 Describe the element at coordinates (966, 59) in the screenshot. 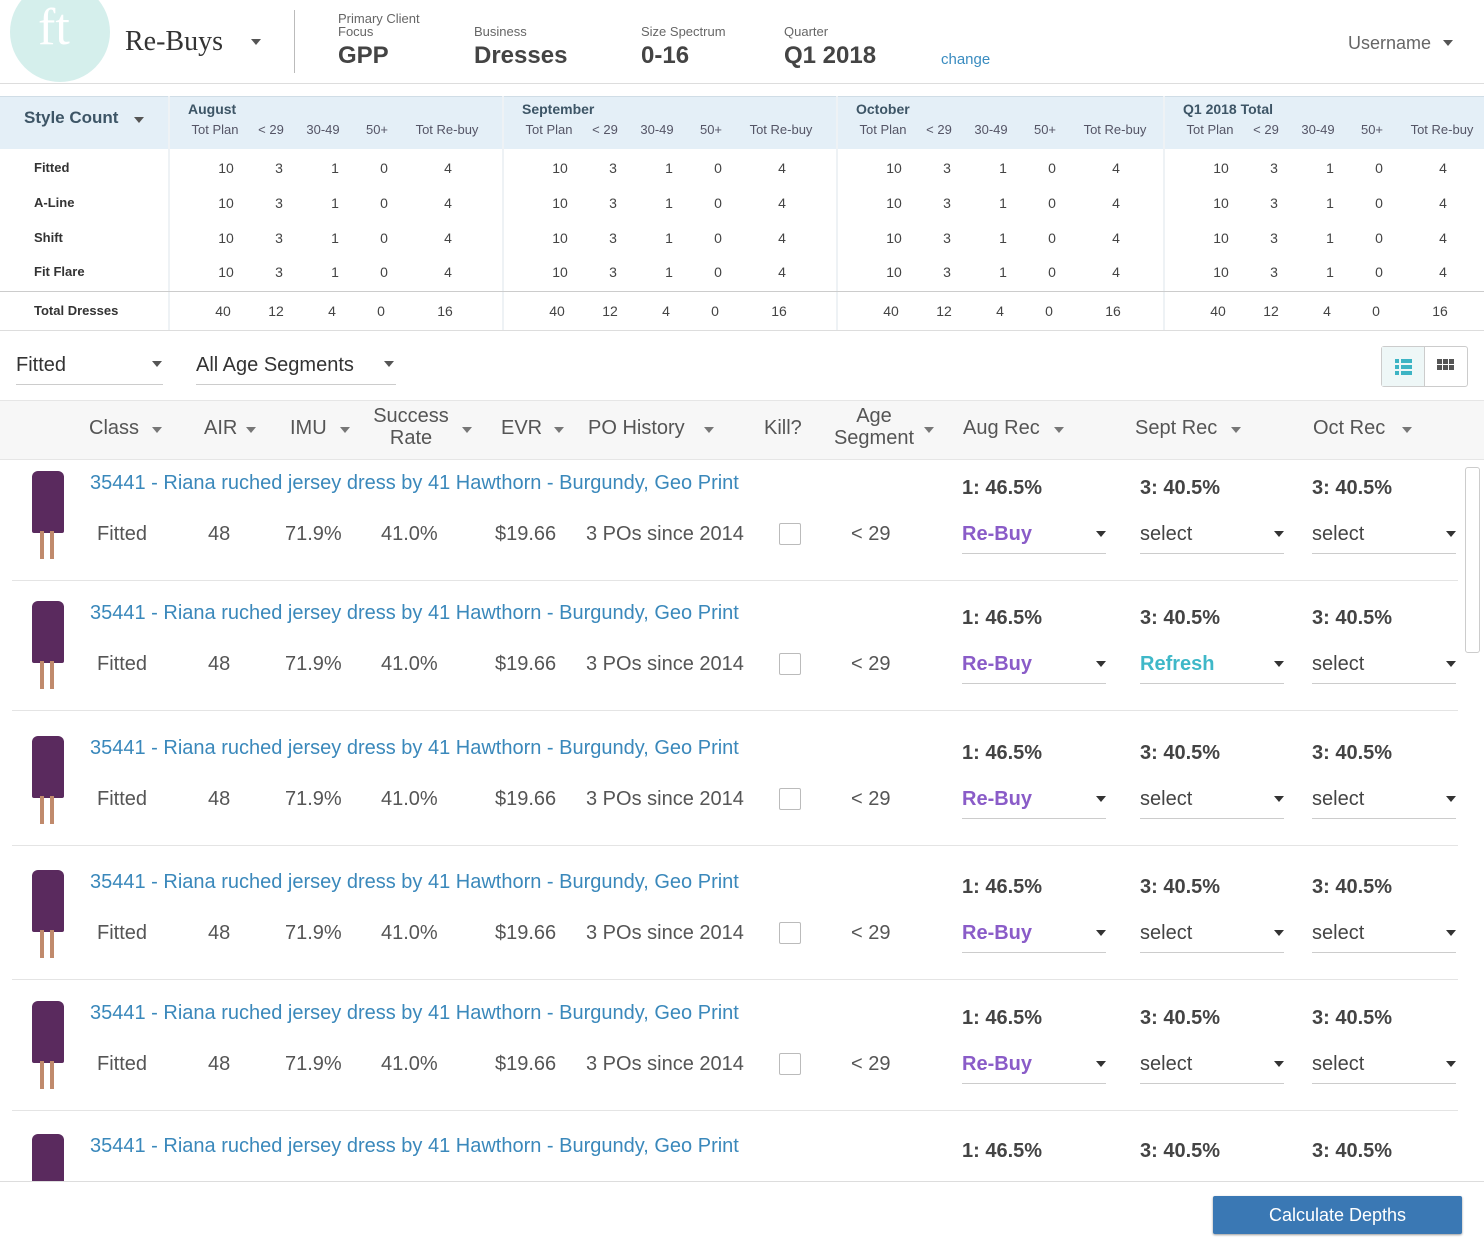

I see `change-link: change` at that location.